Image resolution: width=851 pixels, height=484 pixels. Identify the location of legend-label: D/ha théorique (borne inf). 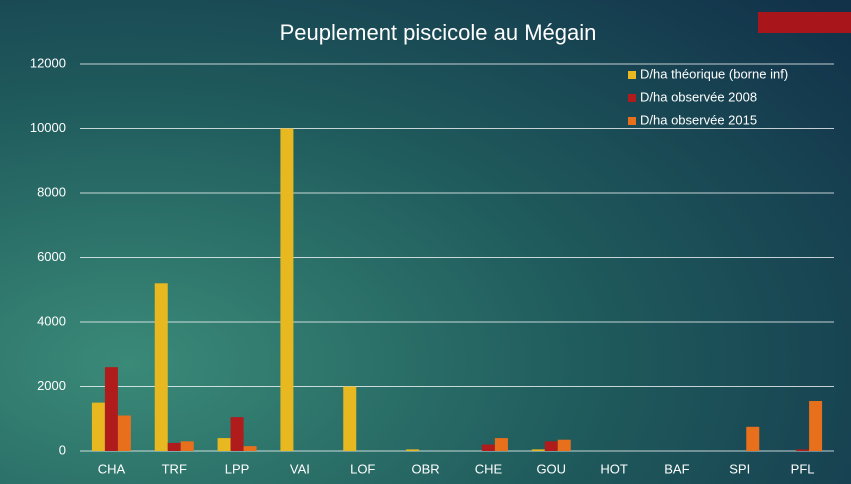
(714, 73).